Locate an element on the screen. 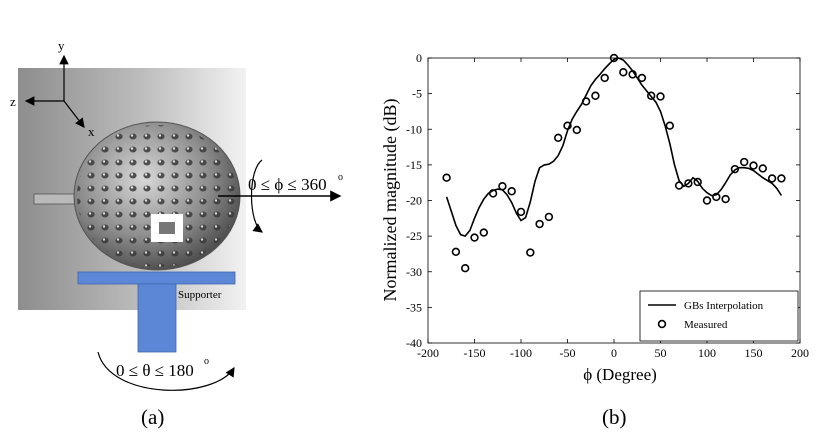 The width and height of the screenshot is (820, 441). theta-degree-mark: o is located at coordinates (206, 361).